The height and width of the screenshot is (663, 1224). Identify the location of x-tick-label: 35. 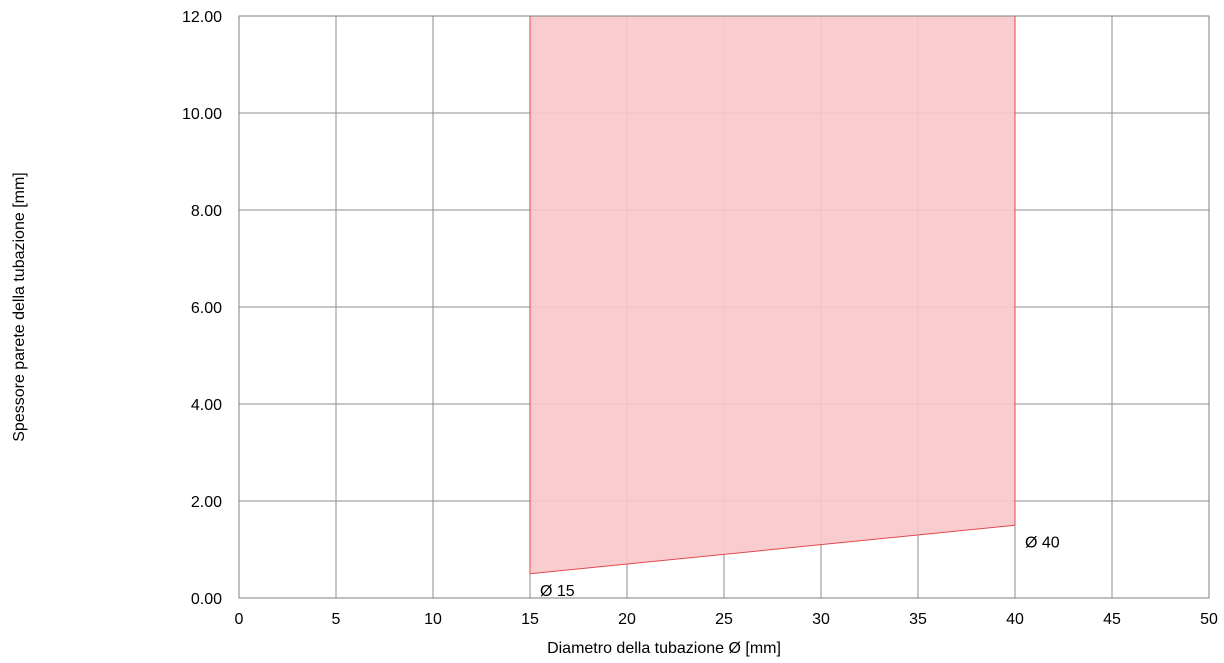
(918, 619).